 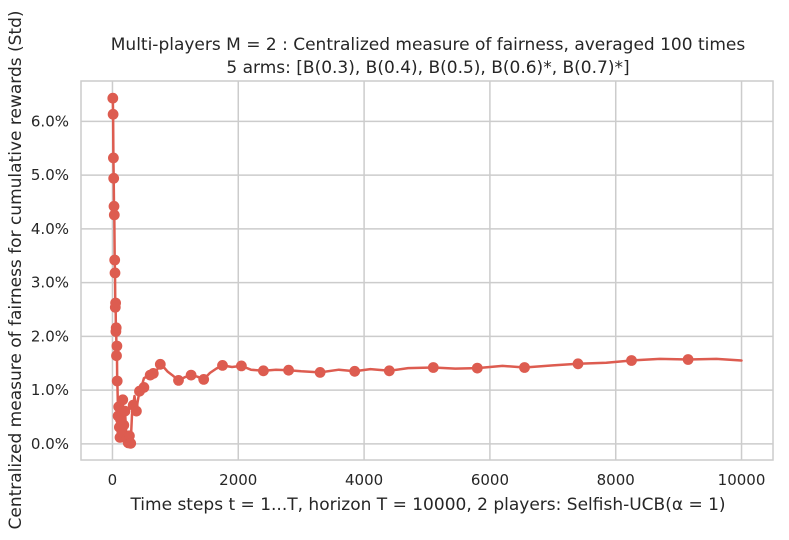 What do you see at coordinates (50, 336) in the screenshot?
I see `y-tick-label: 2.0%` at bounding box center [50, 336].